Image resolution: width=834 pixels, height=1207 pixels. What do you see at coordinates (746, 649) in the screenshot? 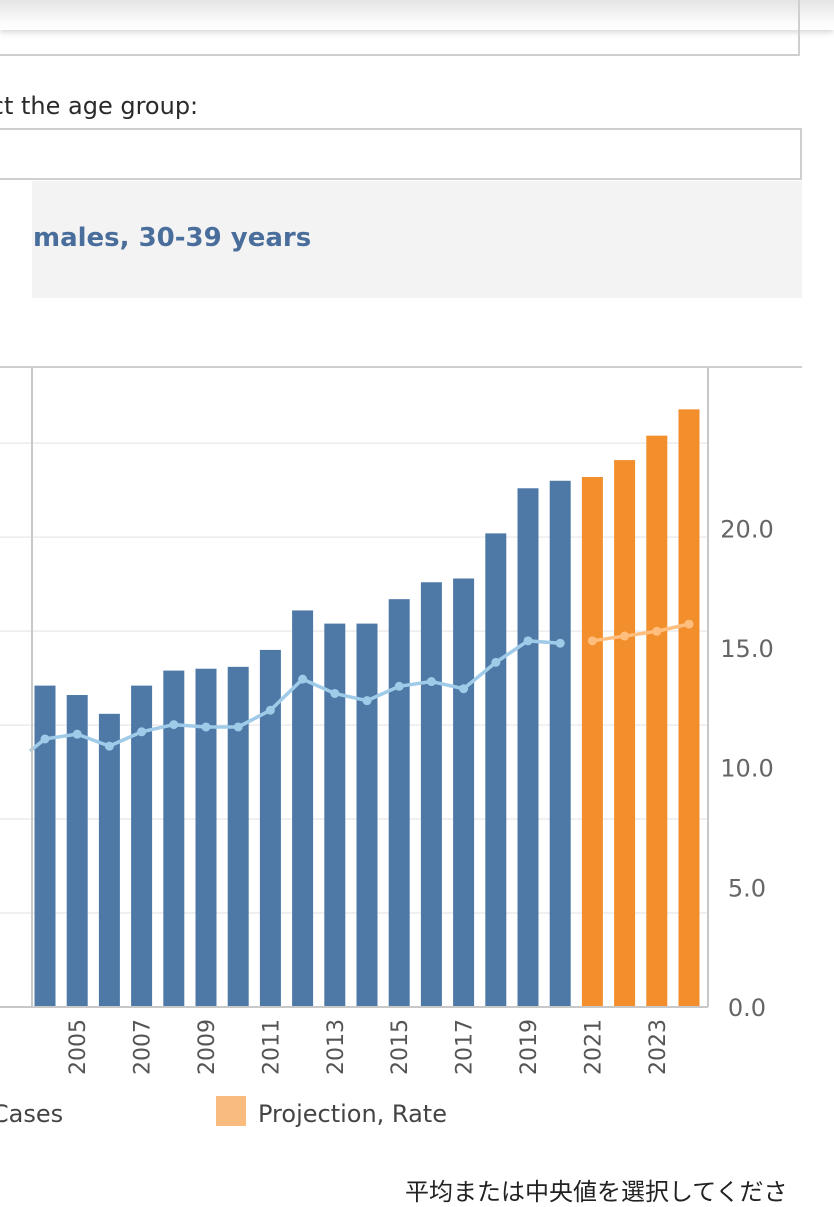
I see `right-axis-tick-label: 15.0` at bounding box center [746, 649].